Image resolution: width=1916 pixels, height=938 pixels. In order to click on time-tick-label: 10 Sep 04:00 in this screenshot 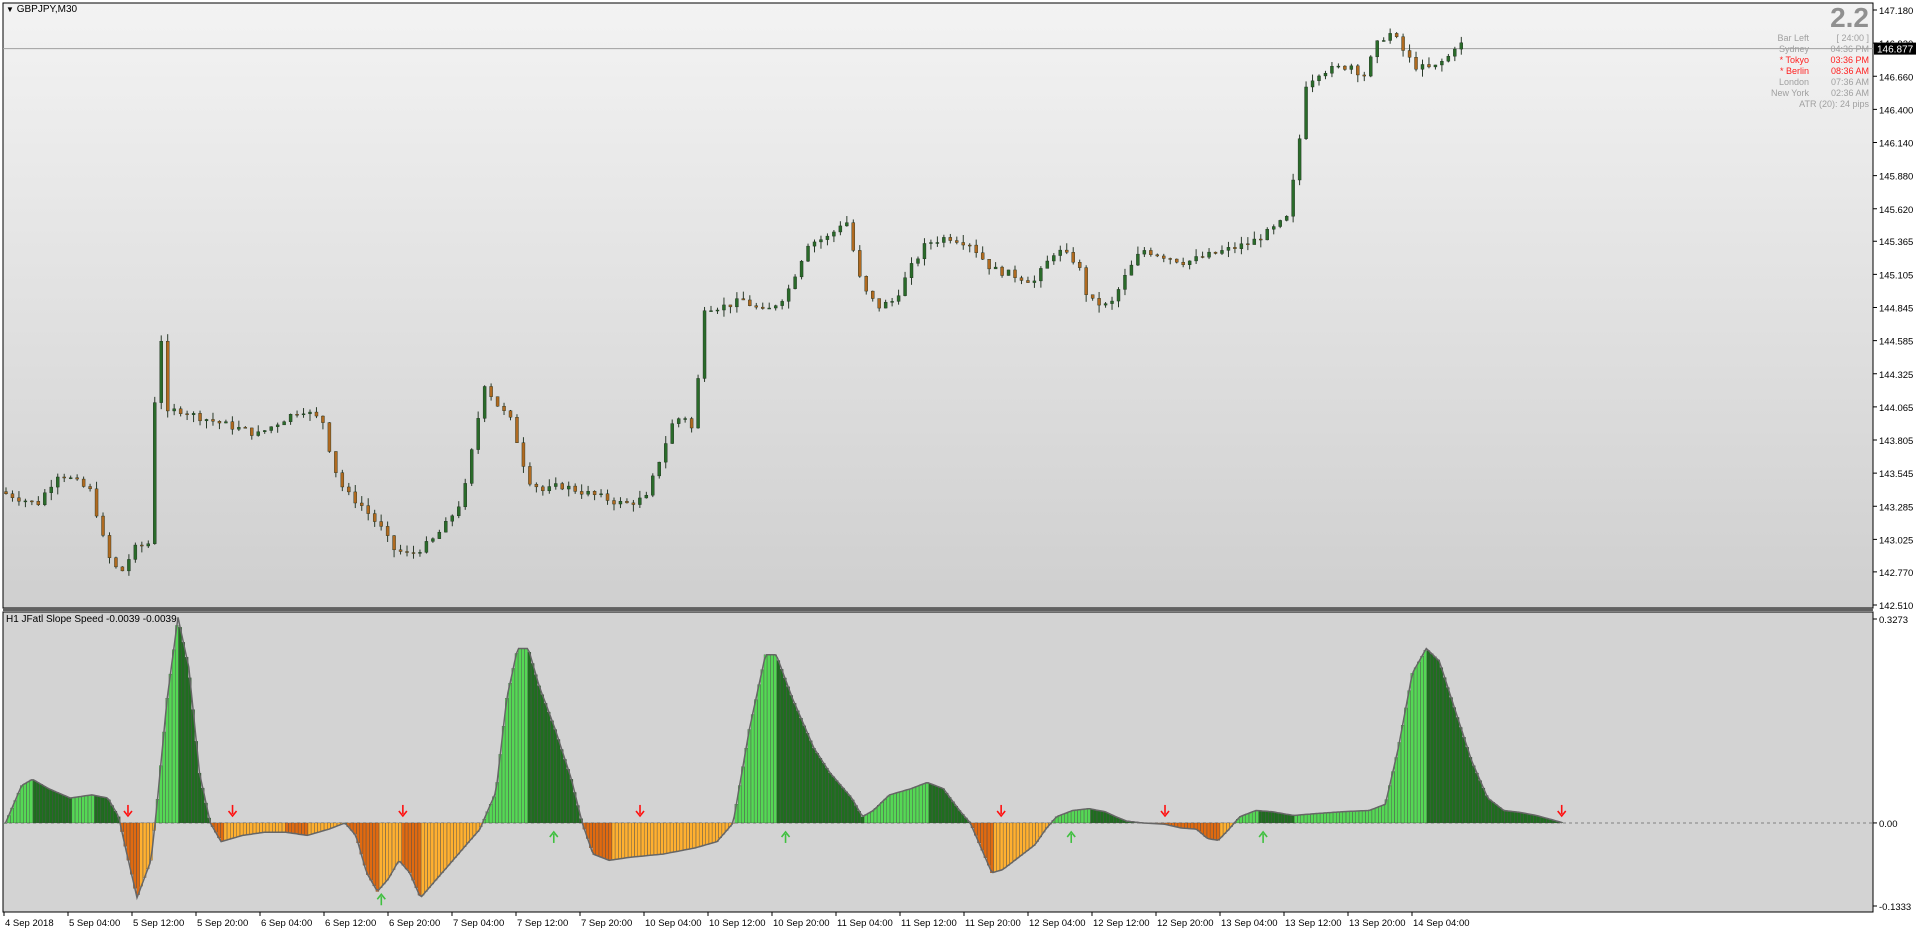, I will do `click(673, 923)`.